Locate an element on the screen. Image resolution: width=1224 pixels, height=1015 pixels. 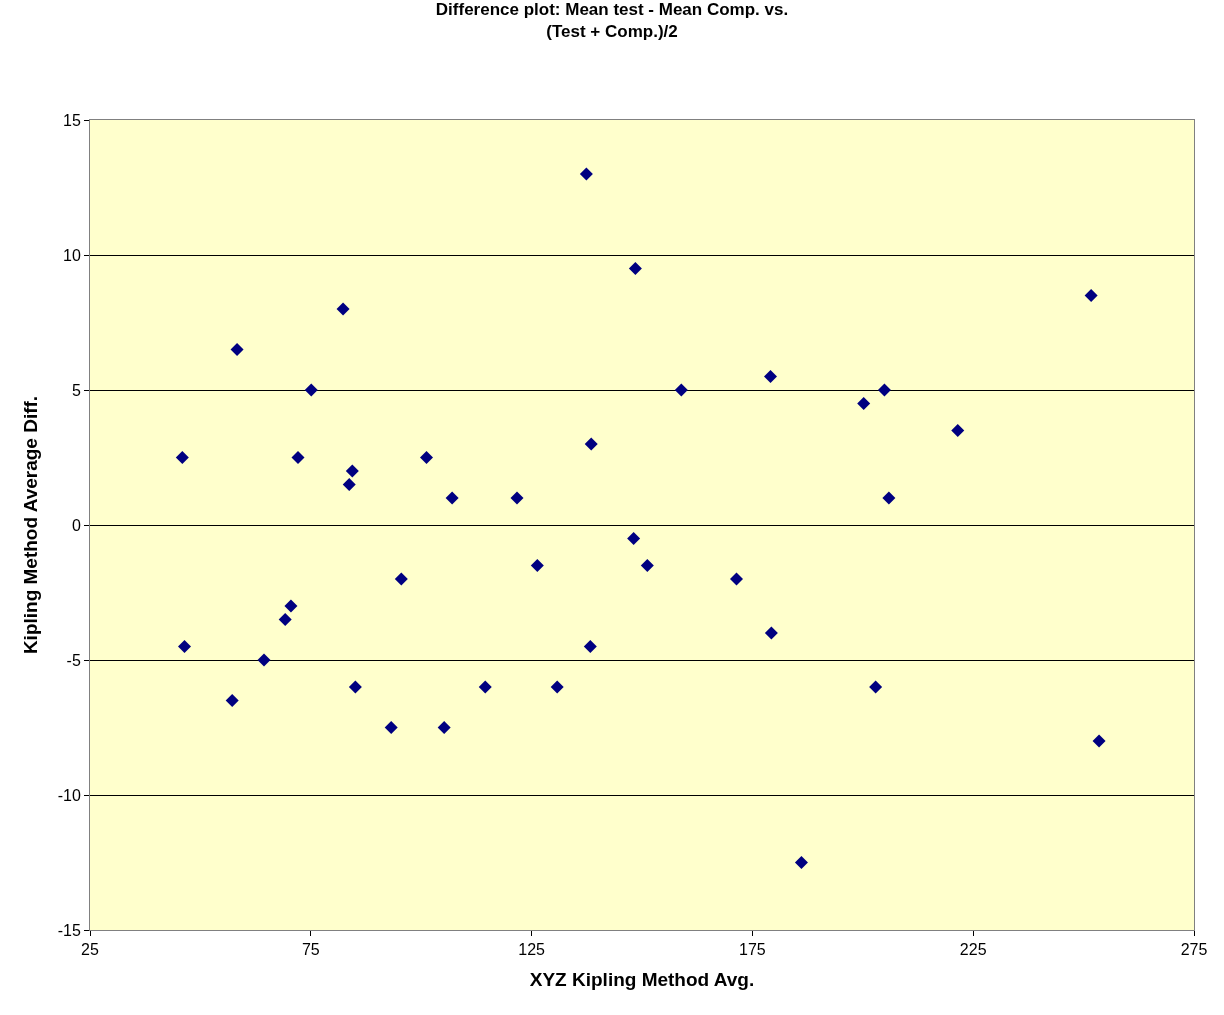
y-tick-label: -5 is located at coordinates (73, 660).